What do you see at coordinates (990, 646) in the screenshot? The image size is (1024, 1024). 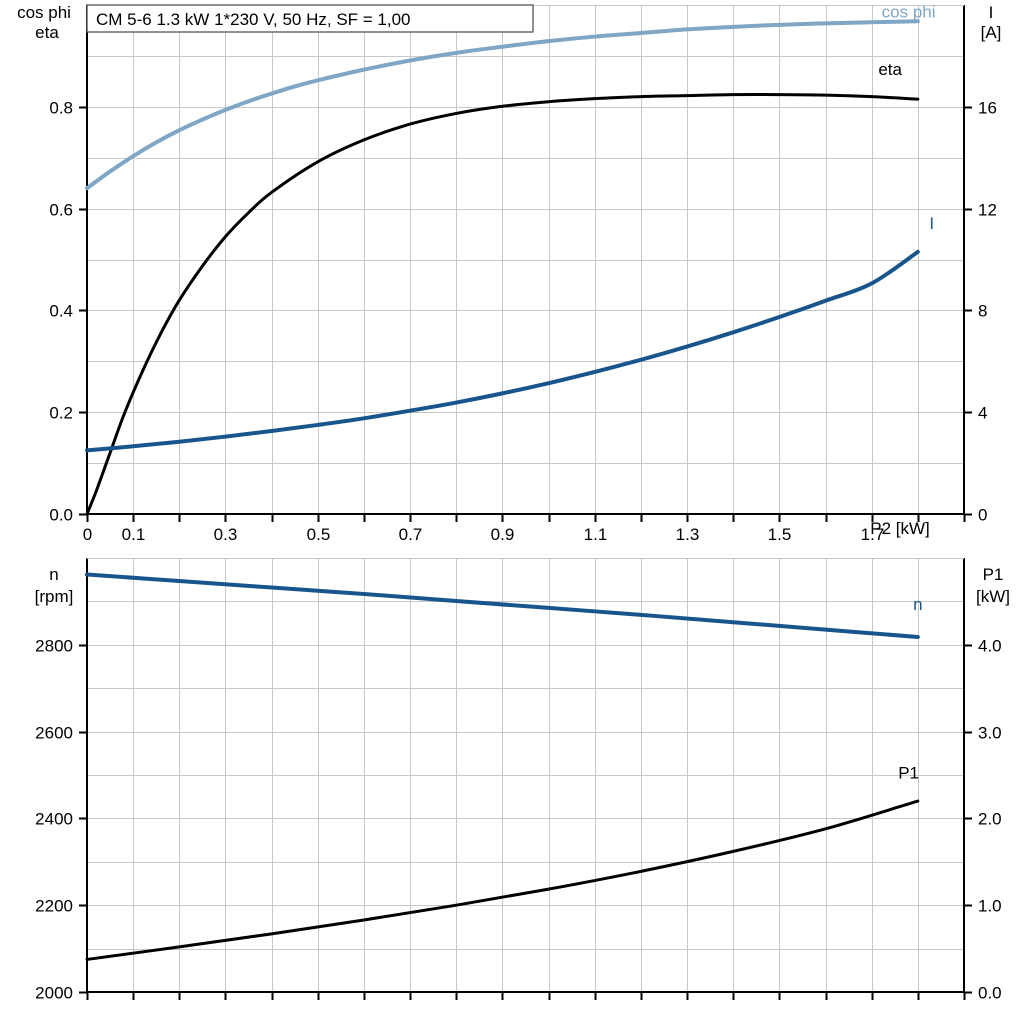 I see `y-tick-label-right: 4.0` at bounding box center [990, 646].